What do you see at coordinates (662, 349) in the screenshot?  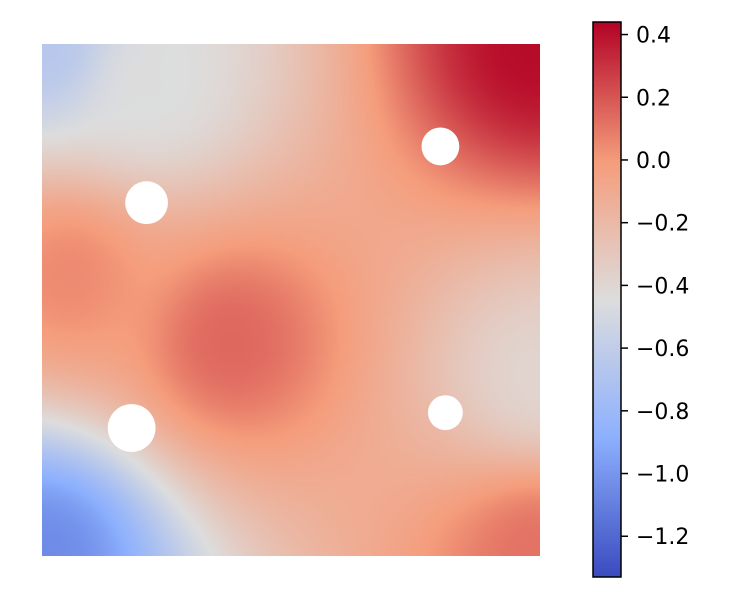 I see `colorbar-tick-label: −0.6` at bounding box center [662, 349].